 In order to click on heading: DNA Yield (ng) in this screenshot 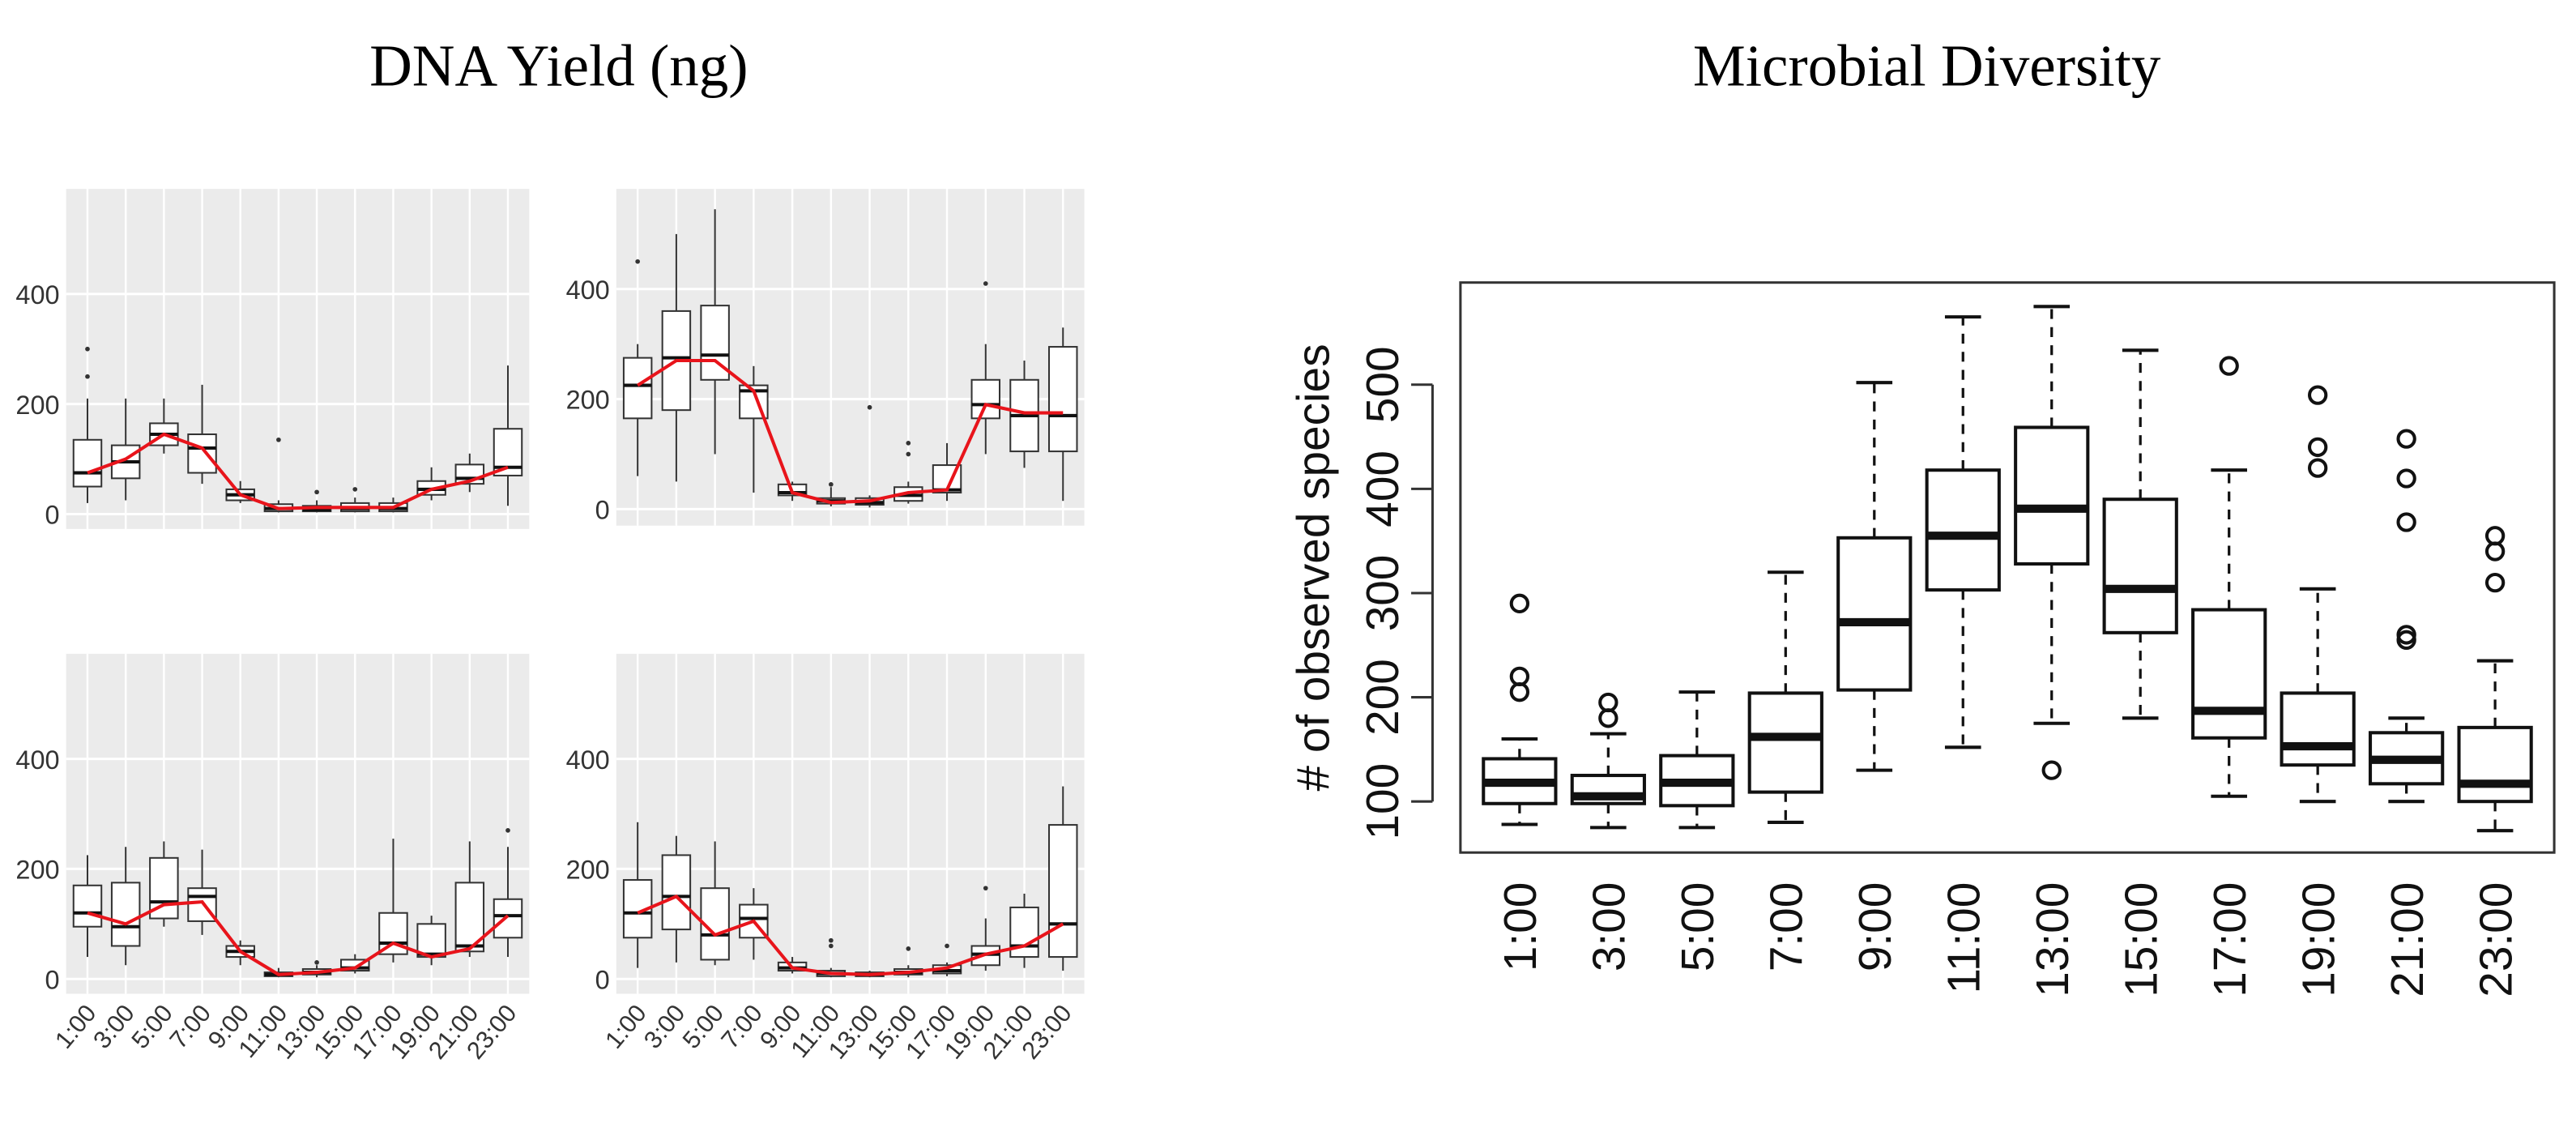, I will do `click(559, 65)`.